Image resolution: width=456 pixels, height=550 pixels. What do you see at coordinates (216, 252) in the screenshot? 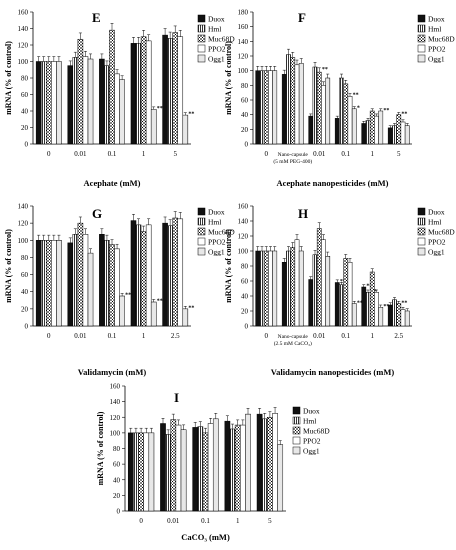
I see `legend-label: Ogg1` at bounding box center [216, 252].